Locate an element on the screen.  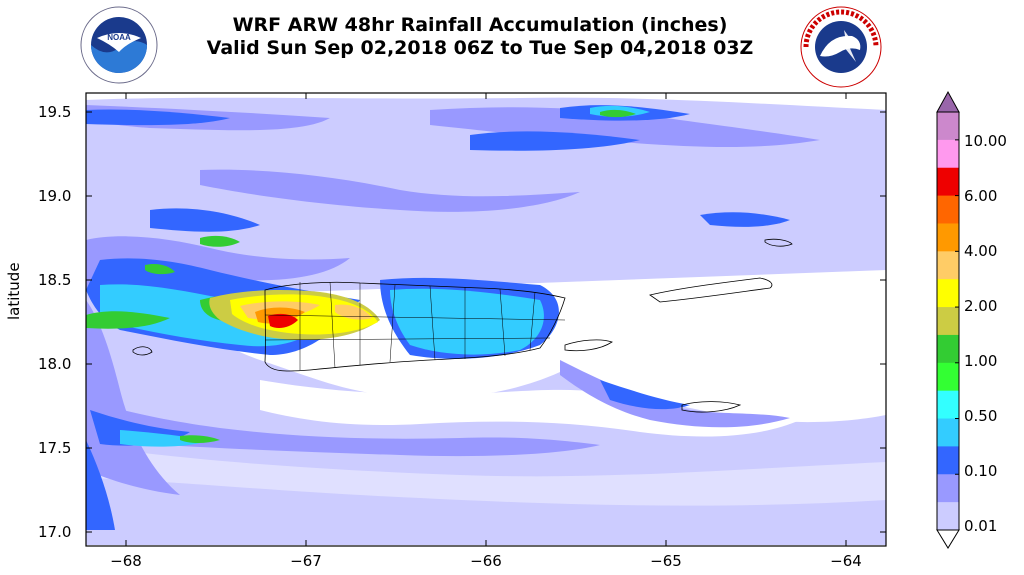
colorbar-extend-top is located at coordinates (948, 101).